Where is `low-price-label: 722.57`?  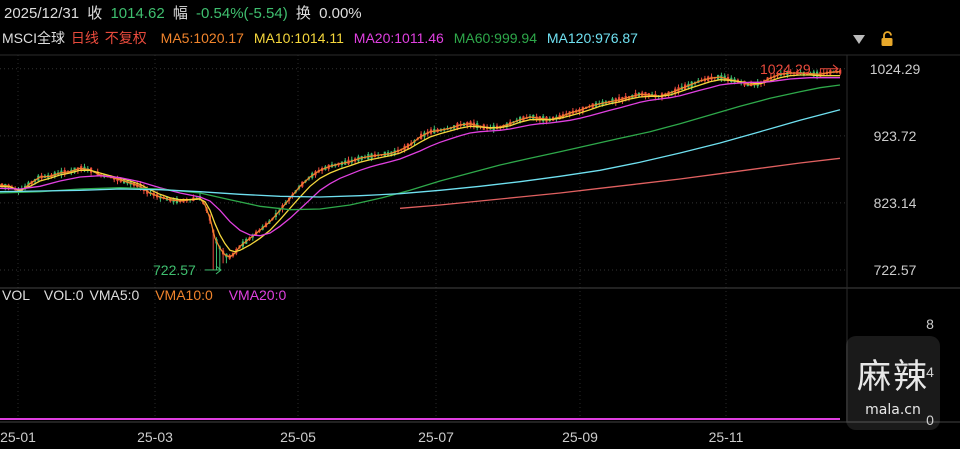
low-price-label: 722.57 is located at coordinates (174, 270).